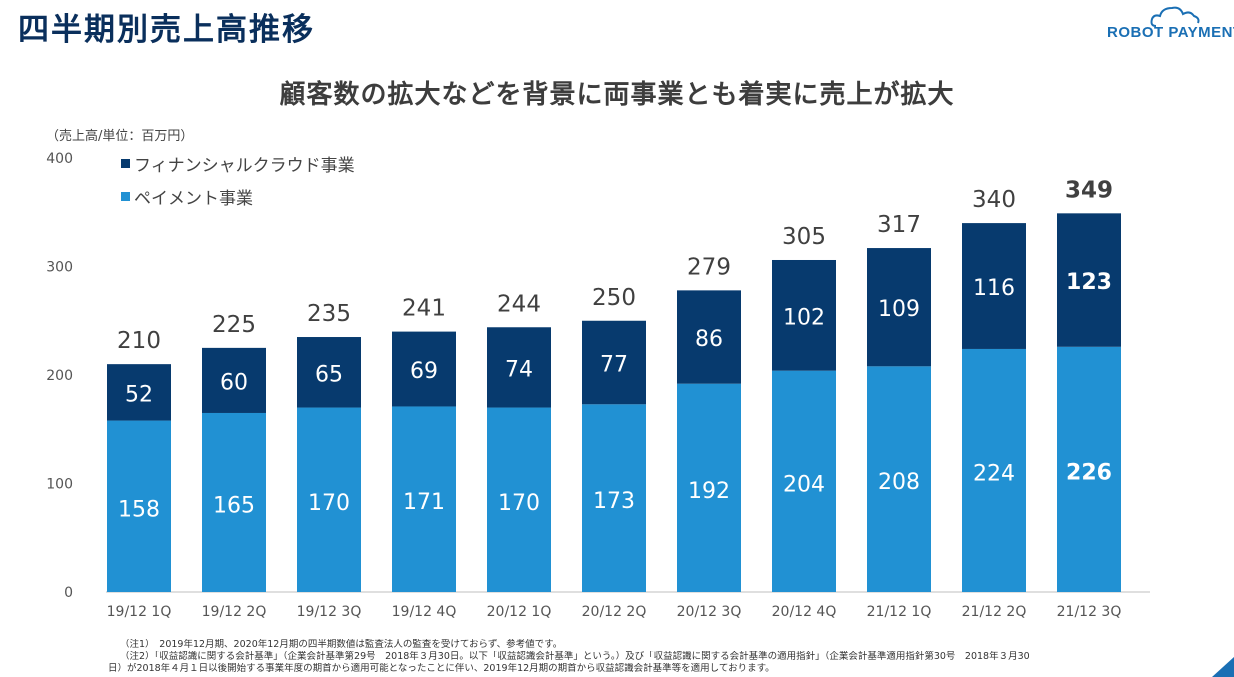 The image size is (1234, 677). Describe the element at coordinates (804, 612) in the screenshot. I see `x-tick-label: 20/12 4Q` at that location.